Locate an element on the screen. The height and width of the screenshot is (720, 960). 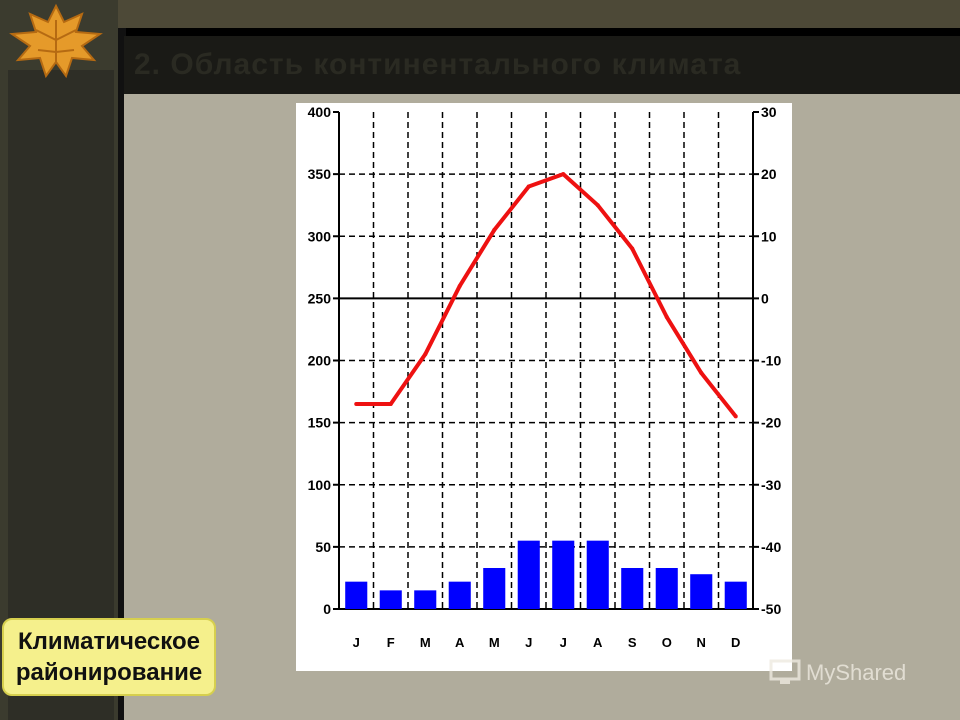
right-tick-label: 0 is located at coordinates (765, 298).